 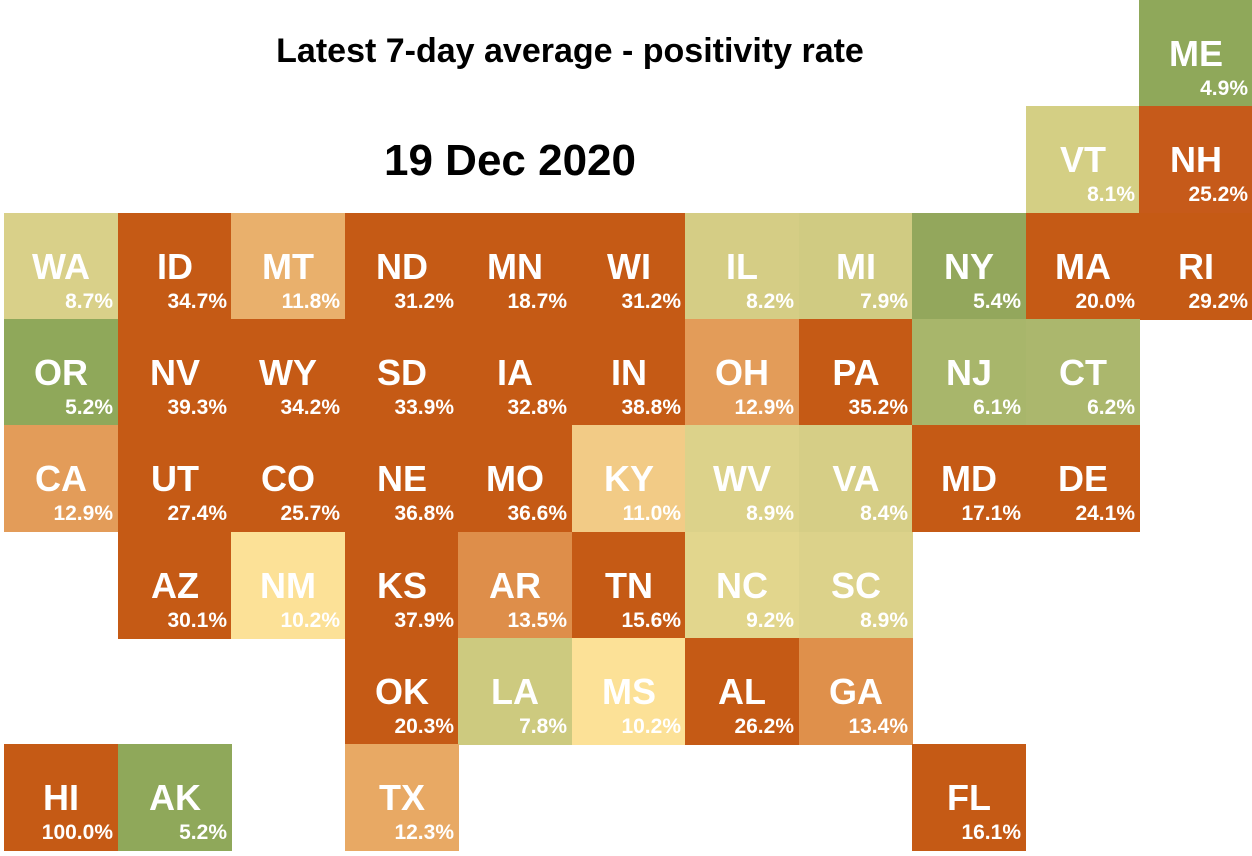 What do you see at coordinates (997, 407) in the screenshot?
I see `state-positivity-rate: 6.1%` at bounding box center [997, 407].